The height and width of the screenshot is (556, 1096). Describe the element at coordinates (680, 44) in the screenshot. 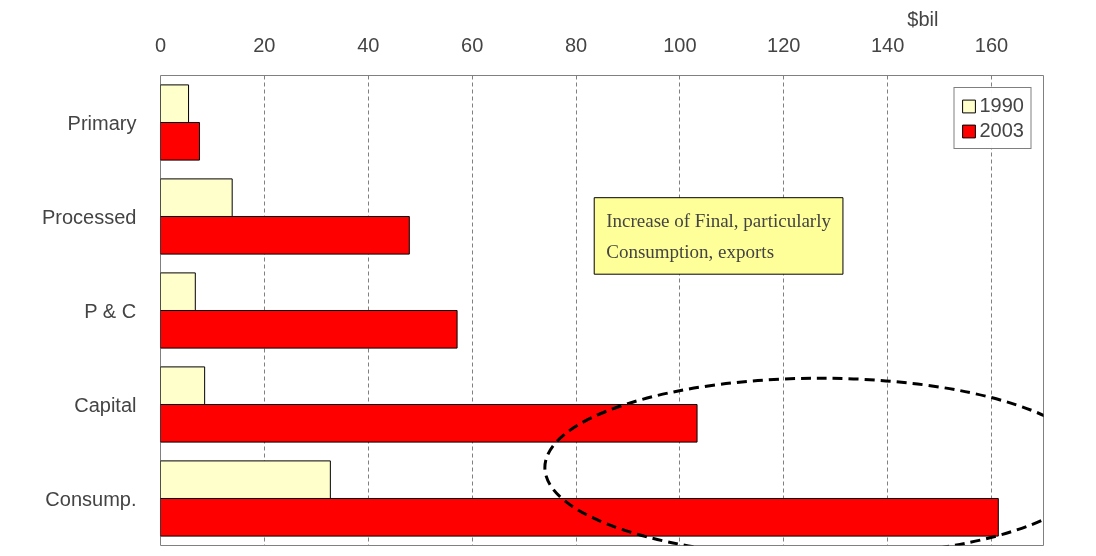

I see `x-tick-label: 100` at that location.